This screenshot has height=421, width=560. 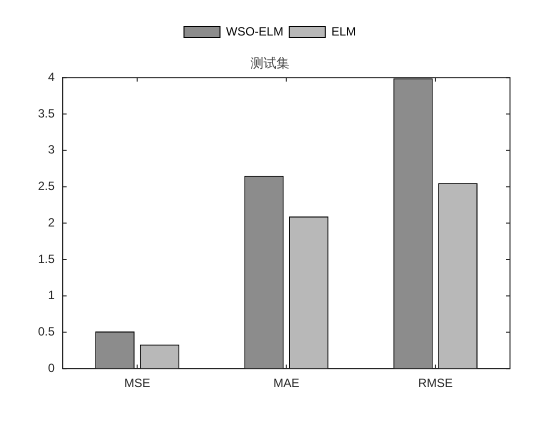 What do you see at coordinates (46, 113) in the screenshot?
I see `y-tick-label: 3.5` at bounding box center [46, 113].